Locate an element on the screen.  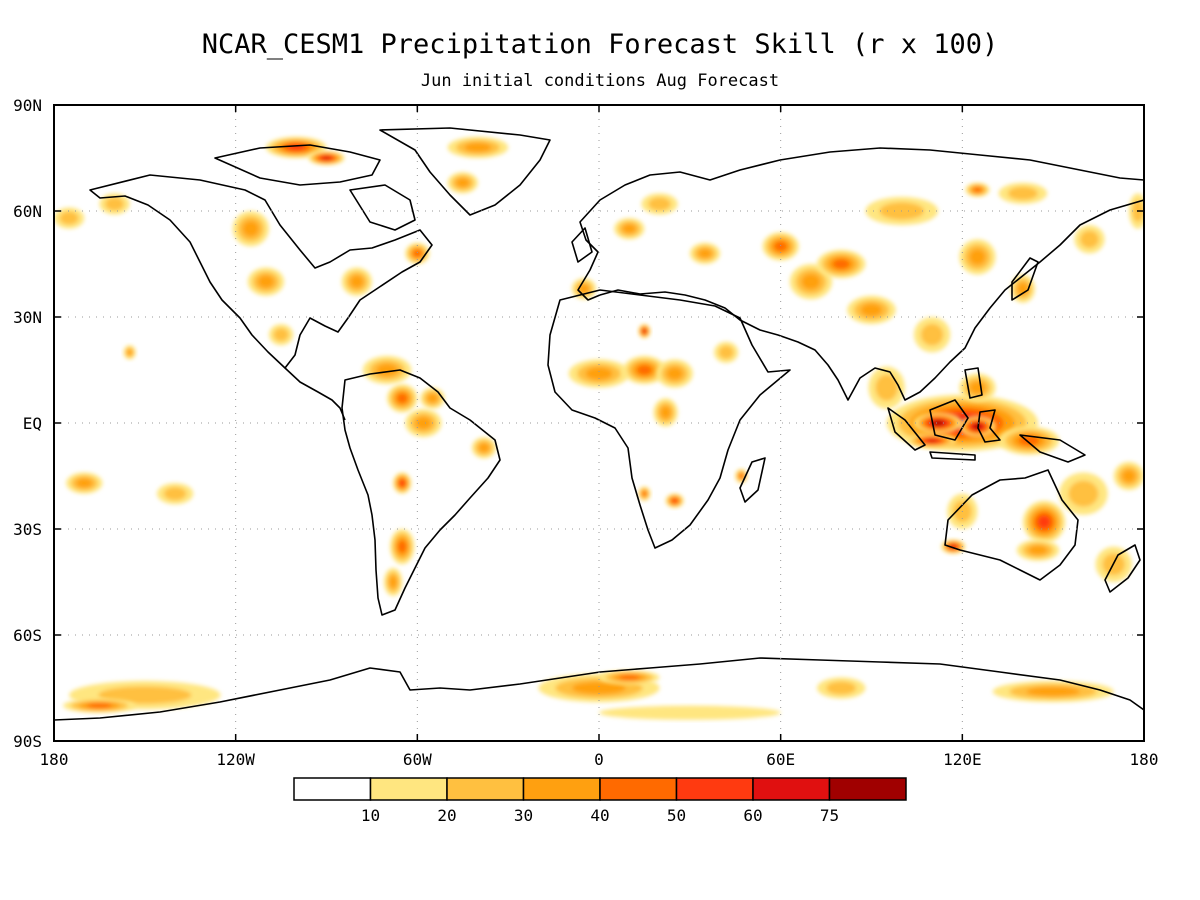
y-tick-label: 30S is located at coordinates (27, 529).